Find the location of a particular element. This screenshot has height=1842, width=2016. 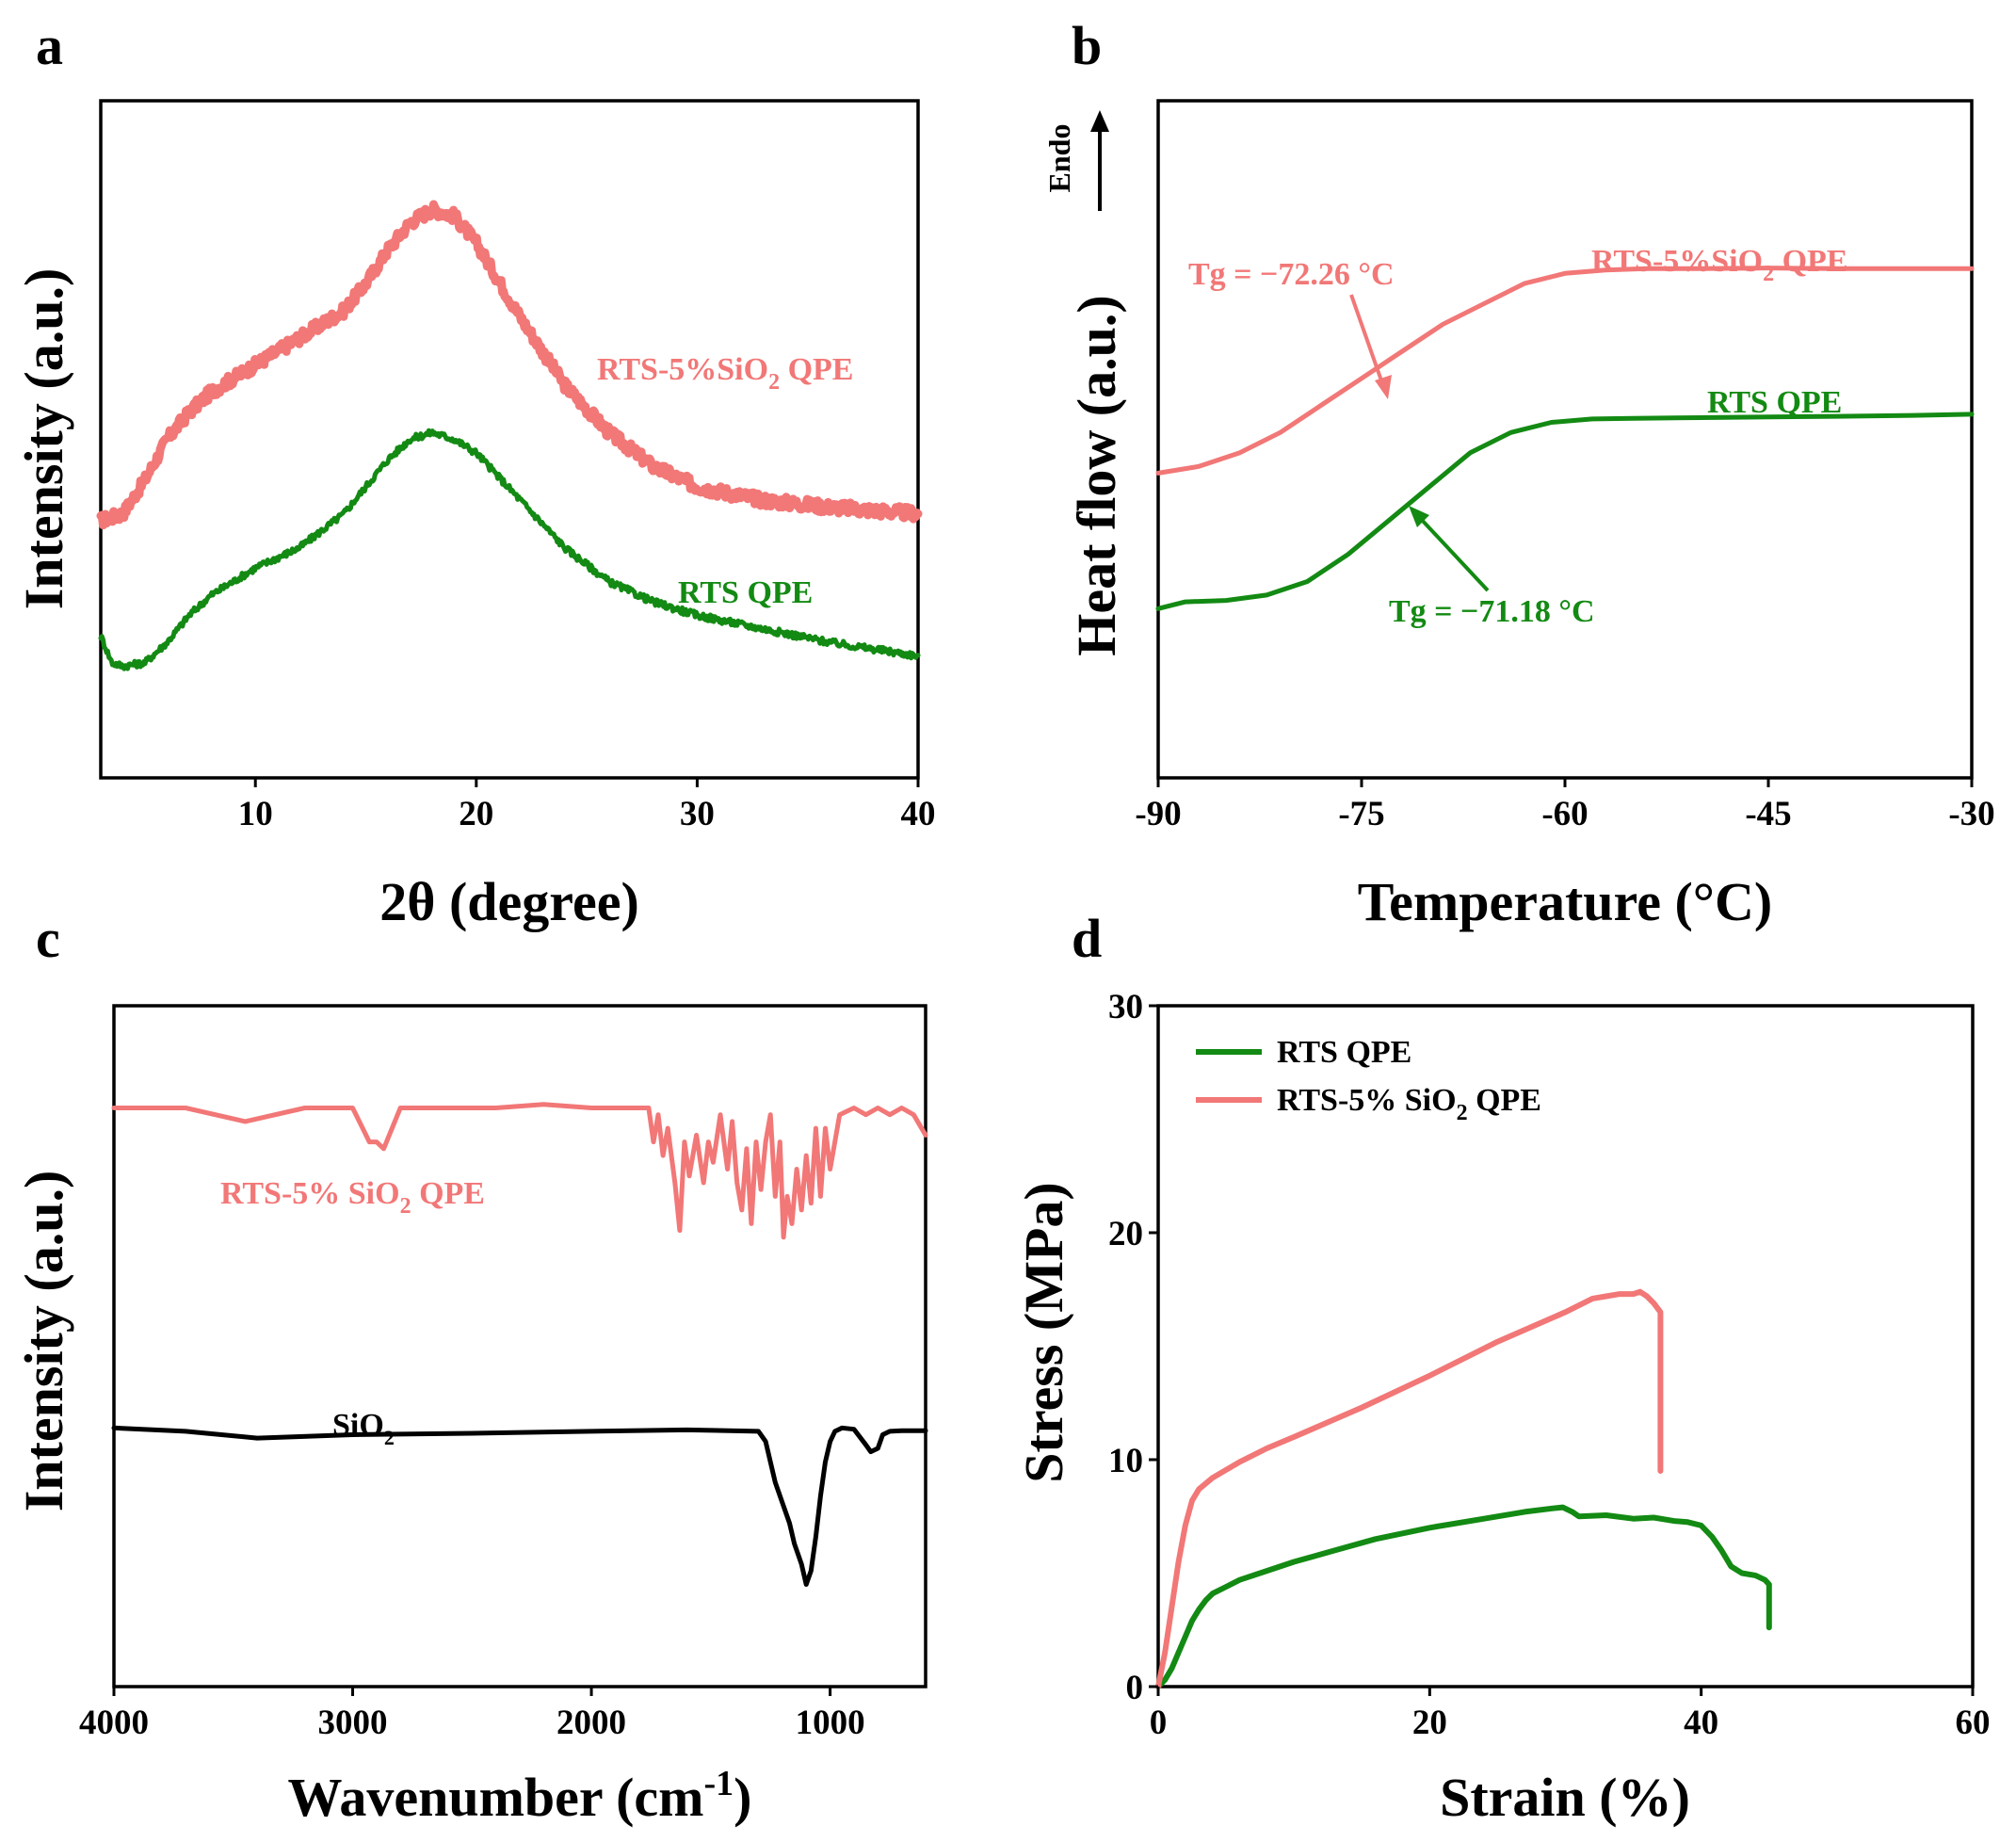

legend-label-rts-5-sio2-qpe: RTS-5% SiO2 QPE is located at coordinates (1409, 1104).